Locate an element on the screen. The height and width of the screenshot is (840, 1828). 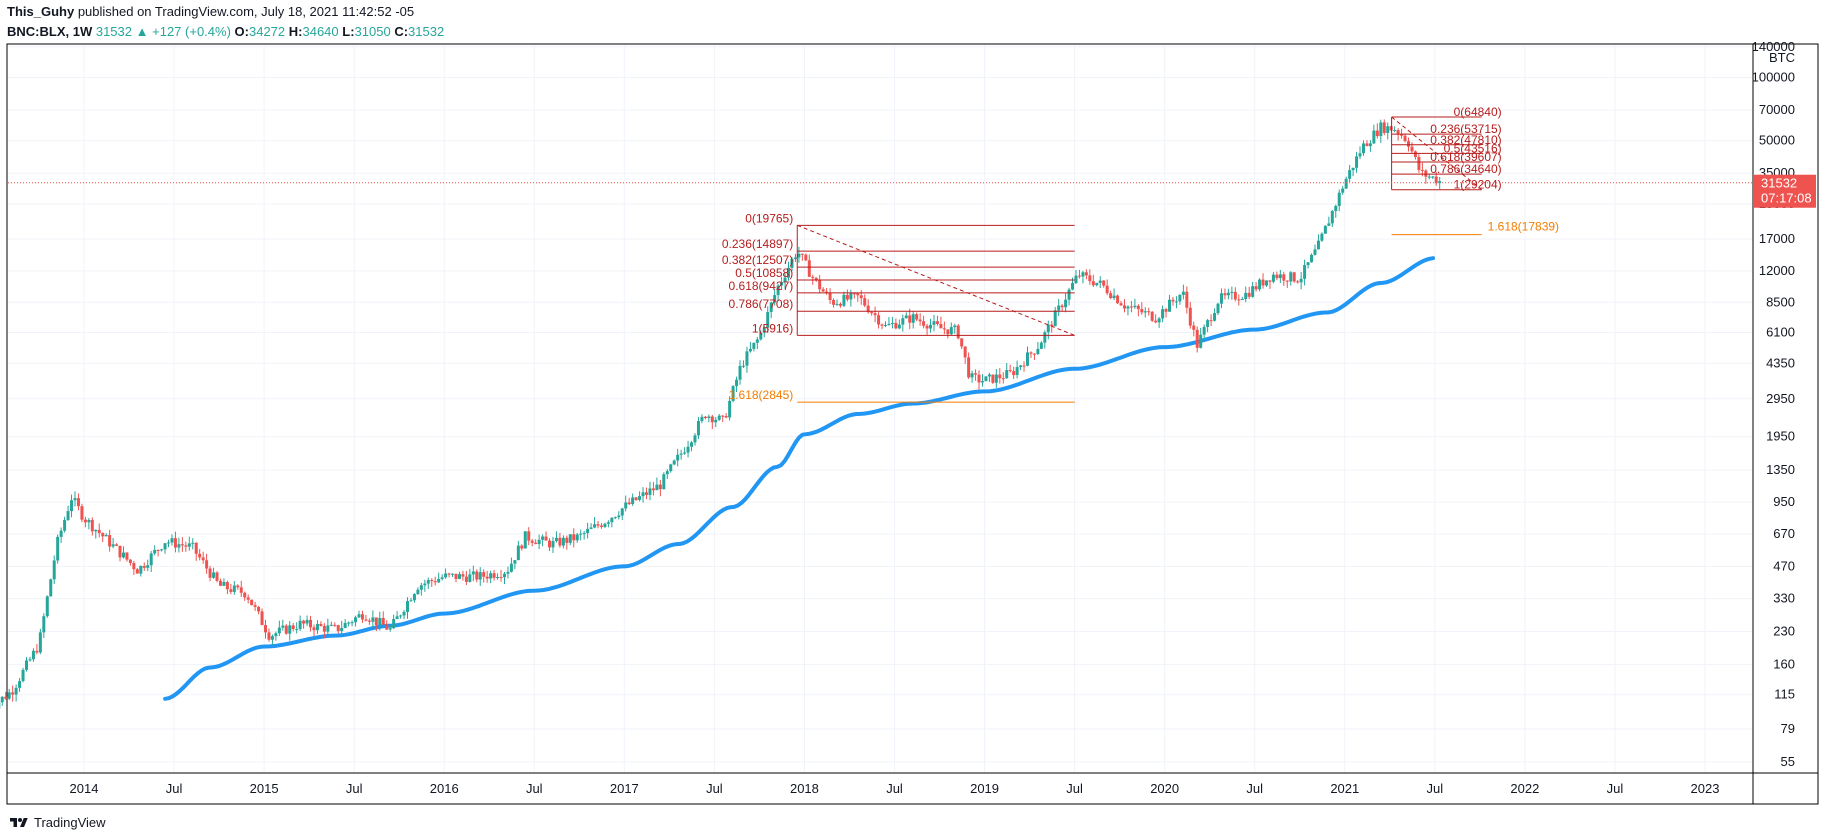
time-tick-label: Jul is located at coordinates (714, 788).